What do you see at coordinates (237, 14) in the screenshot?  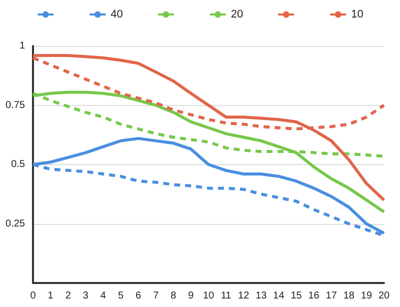 I see `legend-label: 20` at bounding box center [237, 14].